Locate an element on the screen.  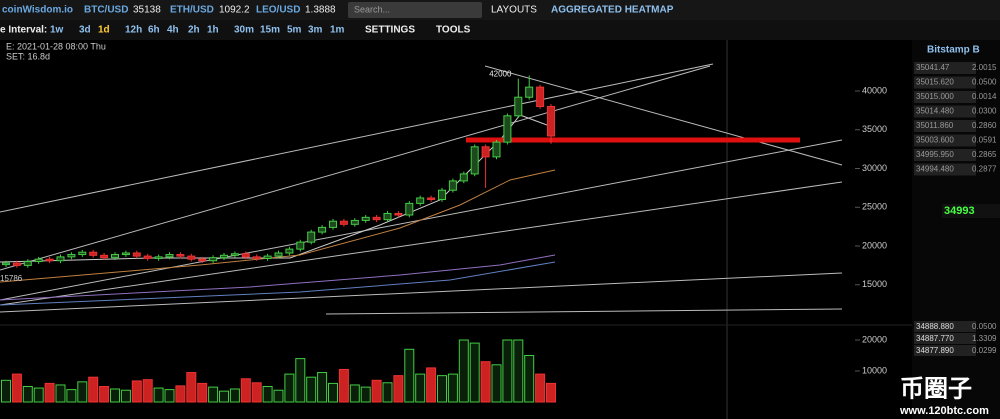
ticker-price: 35138 is located at coordinates (147, 10).